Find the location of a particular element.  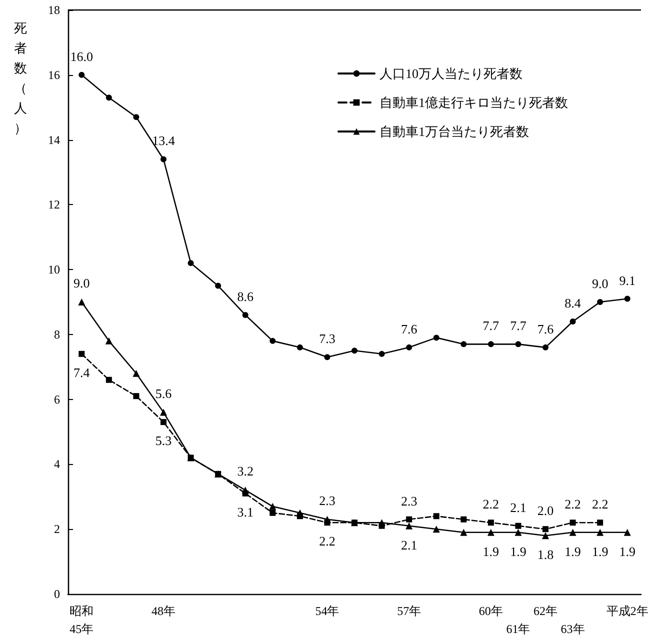

y-axis-title: 死者数（人） is located at coordinates (20, 78).